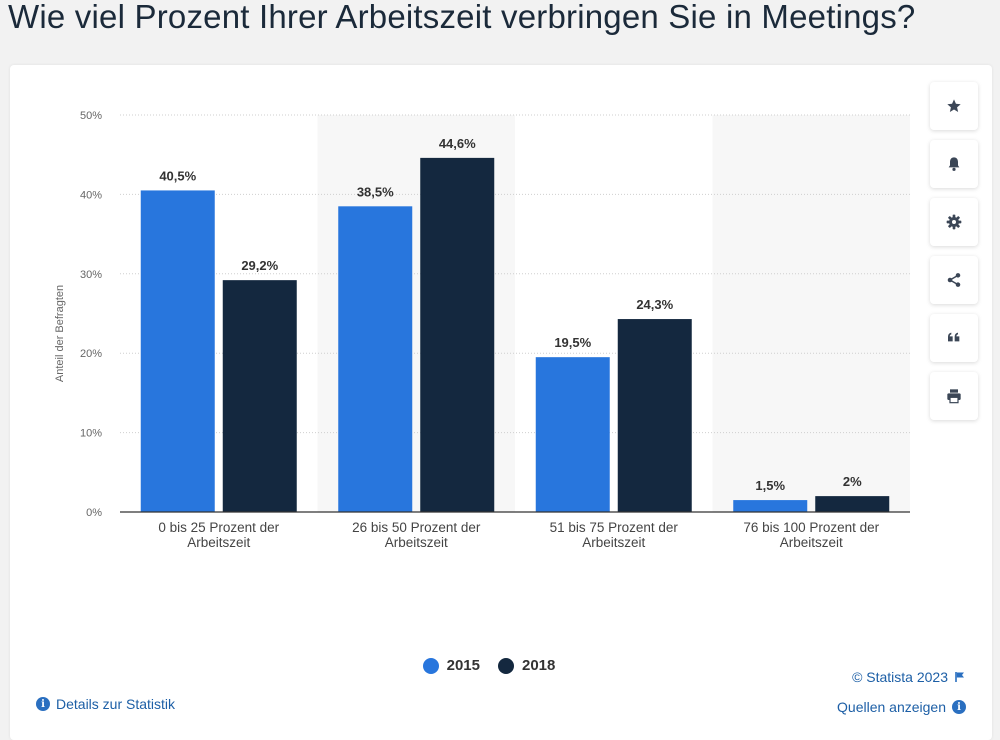  I want to click on copyright-link: © Statista 2023, so click(909, 677).